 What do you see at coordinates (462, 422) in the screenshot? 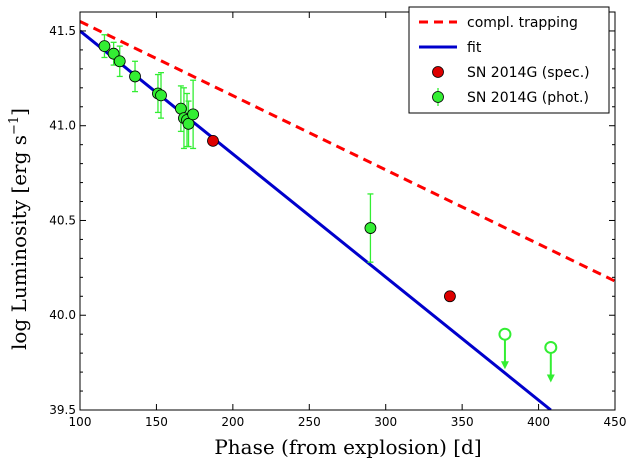
I see `x-tick-label: 350` at bounding box center [462, 422].